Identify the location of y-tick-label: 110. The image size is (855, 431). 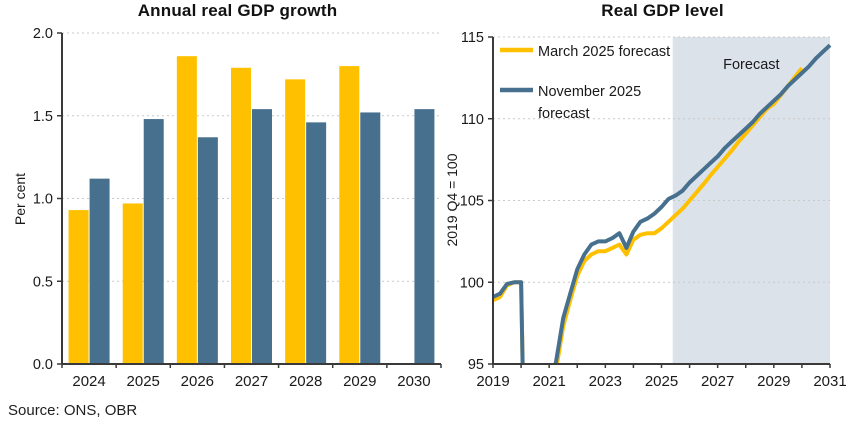
(472, 120).